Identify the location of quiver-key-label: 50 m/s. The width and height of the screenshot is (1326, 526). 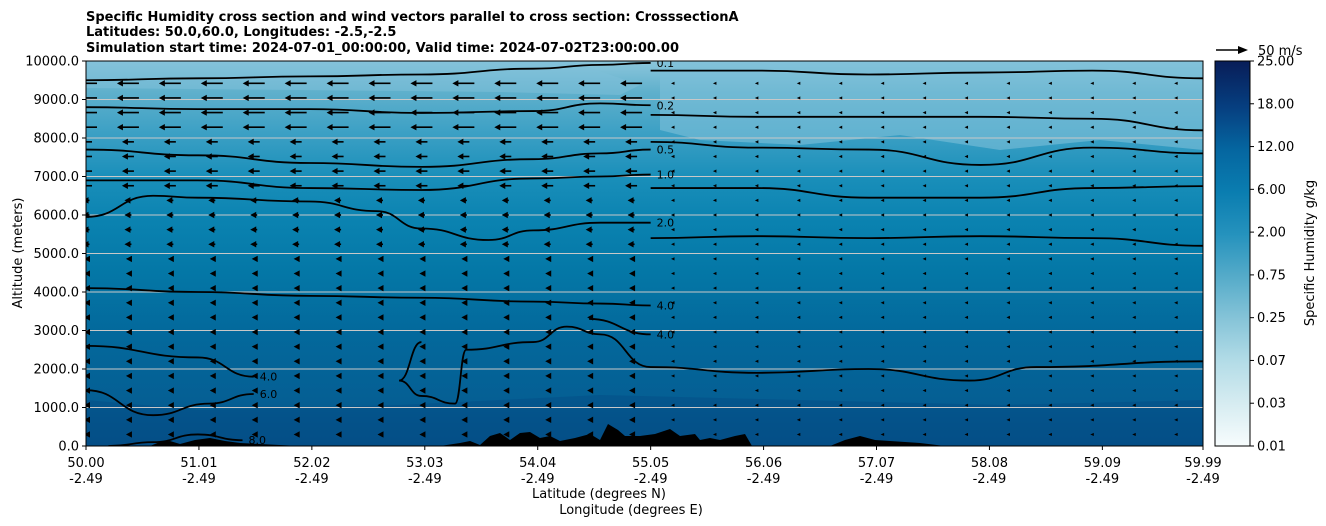
(1280, 51).